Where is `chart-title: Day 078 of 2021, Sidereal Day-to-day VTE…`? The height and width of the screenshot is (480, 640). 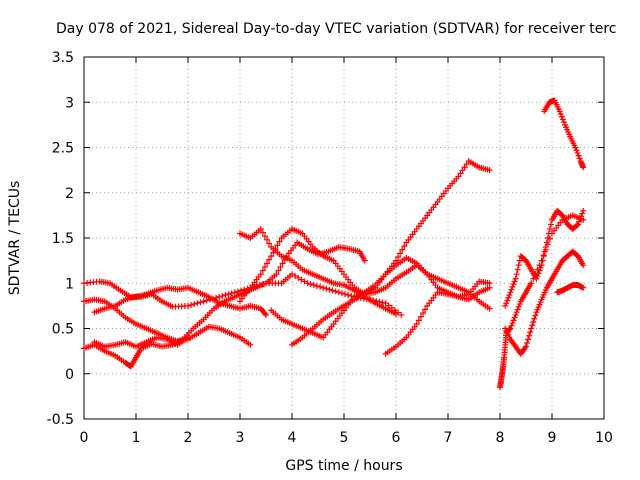 chart-title: Day 078 of 2021, Sidereal Day-to-day VTE… is located at coordinates (336, 29).